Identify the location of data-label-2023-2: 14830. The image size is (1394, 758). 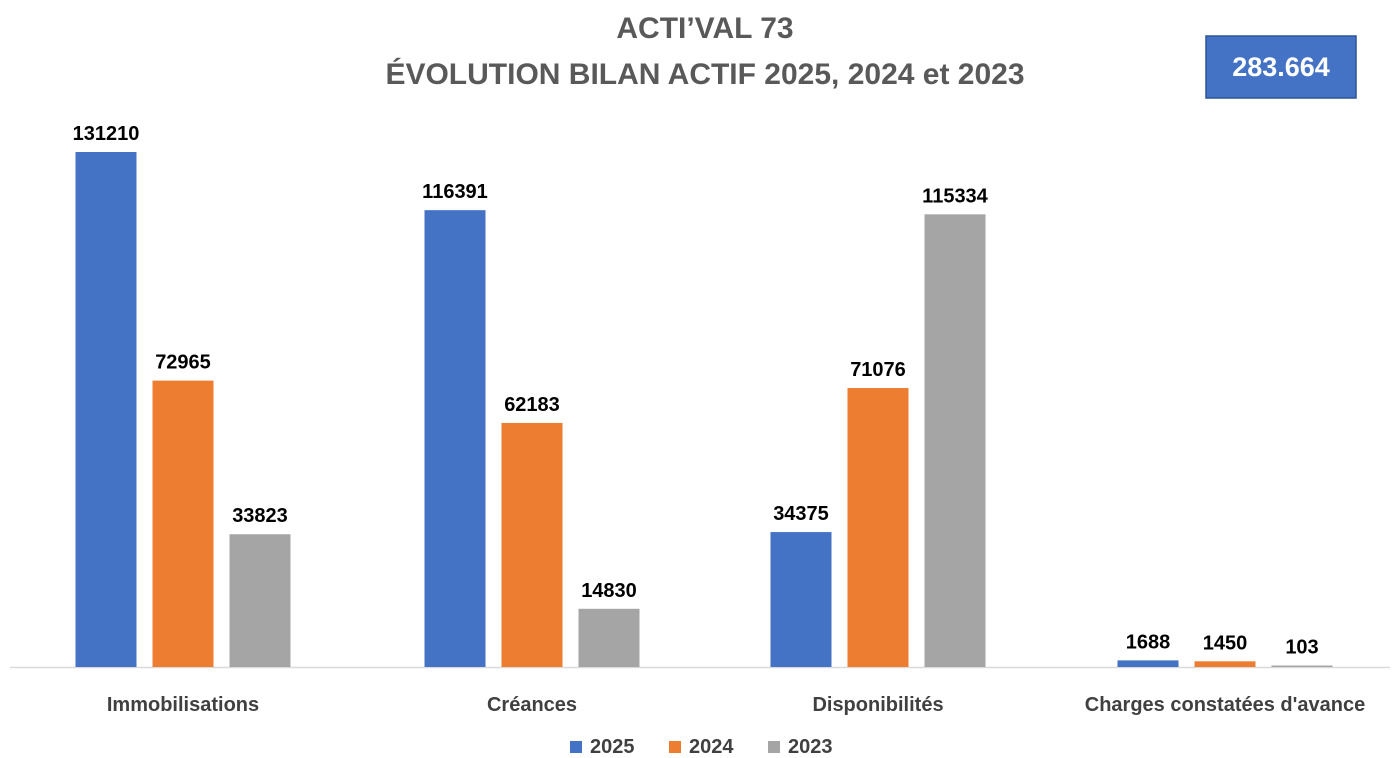
(609, 591).